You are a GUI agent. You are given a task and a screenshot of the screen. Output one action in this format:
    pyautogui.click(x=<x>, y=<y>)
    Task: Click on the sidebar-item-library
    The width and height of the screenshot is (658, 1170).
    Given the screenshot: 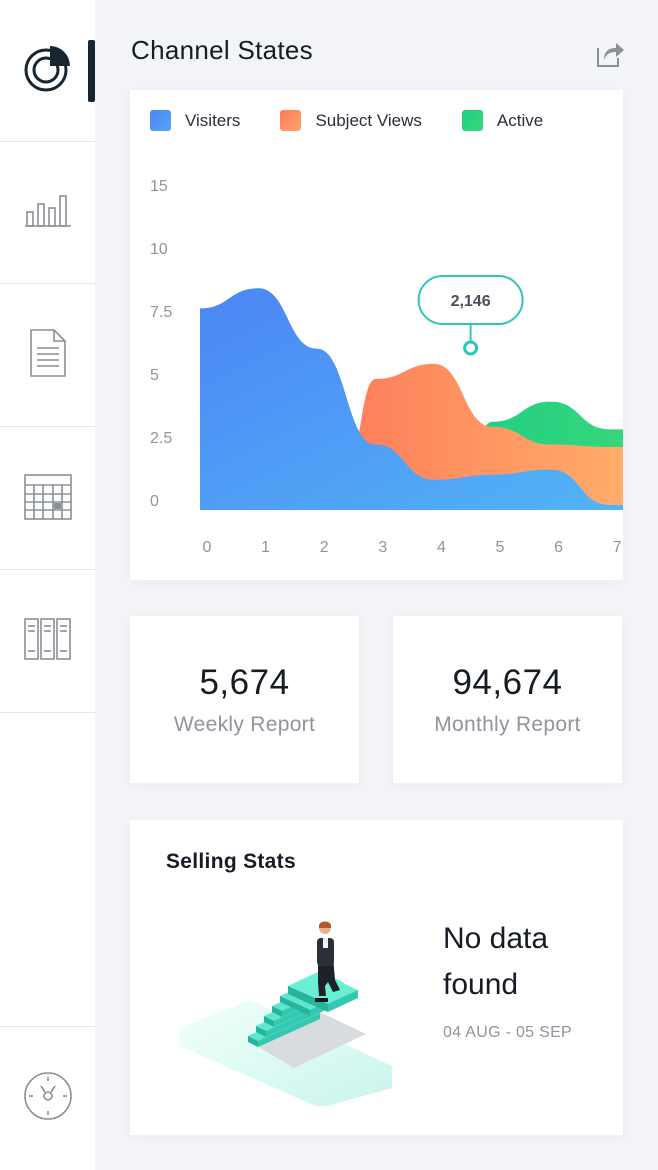 What is the action you would take?
    pyautogui.click(x=47, y=642)
    